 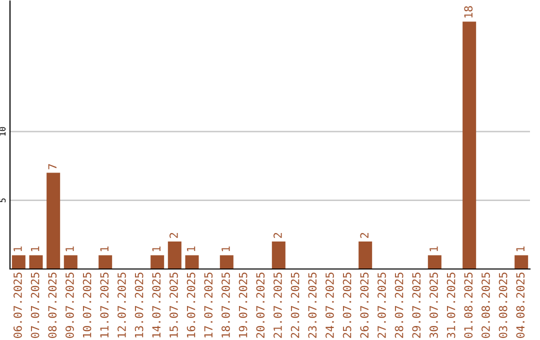 What do you see at coordinates (139, 305) in the screenshot?
I see `x-tick-label: 13.07.2025` at bounding box center [139, 305].